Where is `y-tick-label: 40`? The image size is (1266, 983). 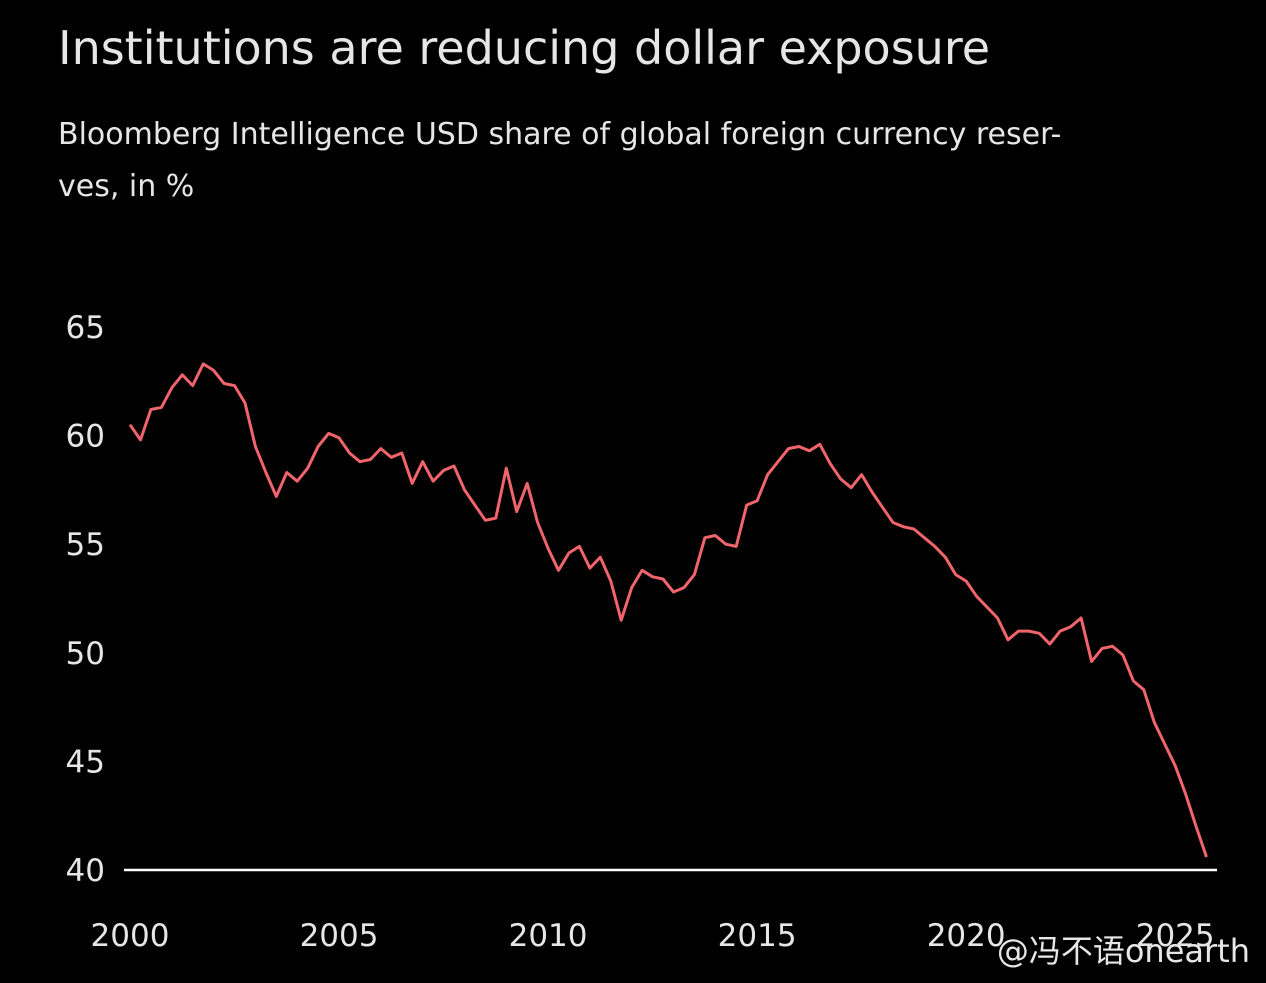
y-tick-label: 40 is located at coordinates (85, 871).